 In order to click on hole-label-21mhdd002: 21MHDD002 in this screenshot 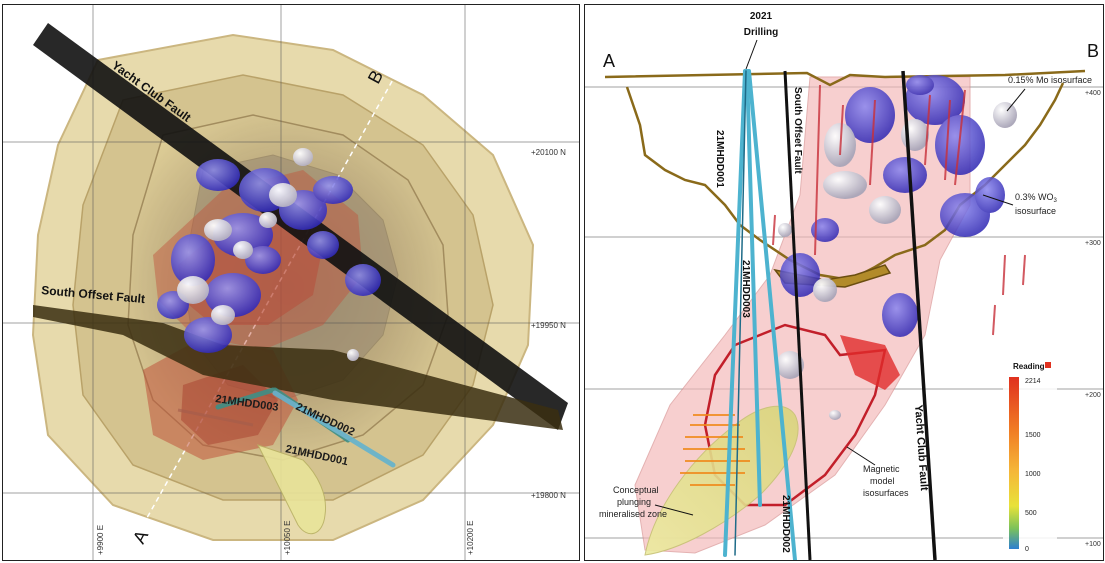, I will do `click(785, 524)`.